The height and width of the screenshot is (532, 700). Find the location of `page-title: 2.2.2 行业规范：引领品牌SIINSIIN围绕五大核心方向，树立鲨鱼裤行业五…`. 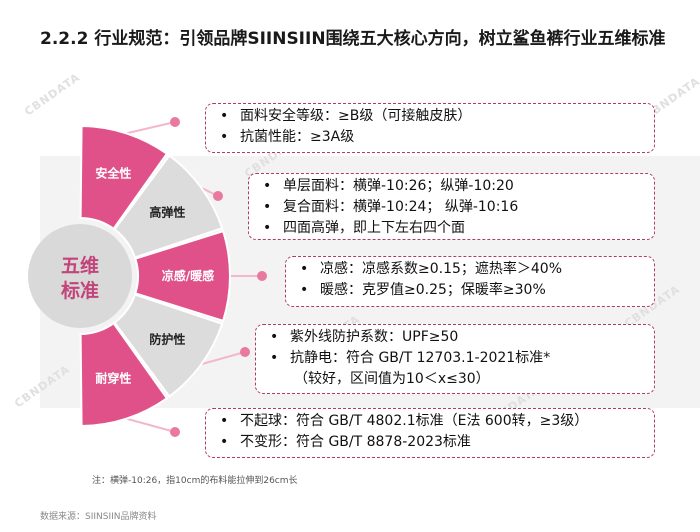

page-title: 2.2.2 行业规范：引领品牌SIINSIIN围绕五大核心方向，树立鲨鱼裤行业五… is located at coordinates (353, 39).